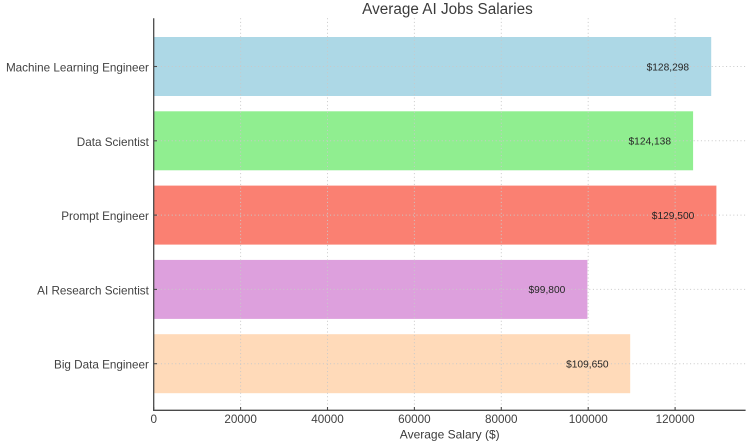 This screenshot has height=442, width=750. I want to click on svg-text: $109,650, so click(587, 365).